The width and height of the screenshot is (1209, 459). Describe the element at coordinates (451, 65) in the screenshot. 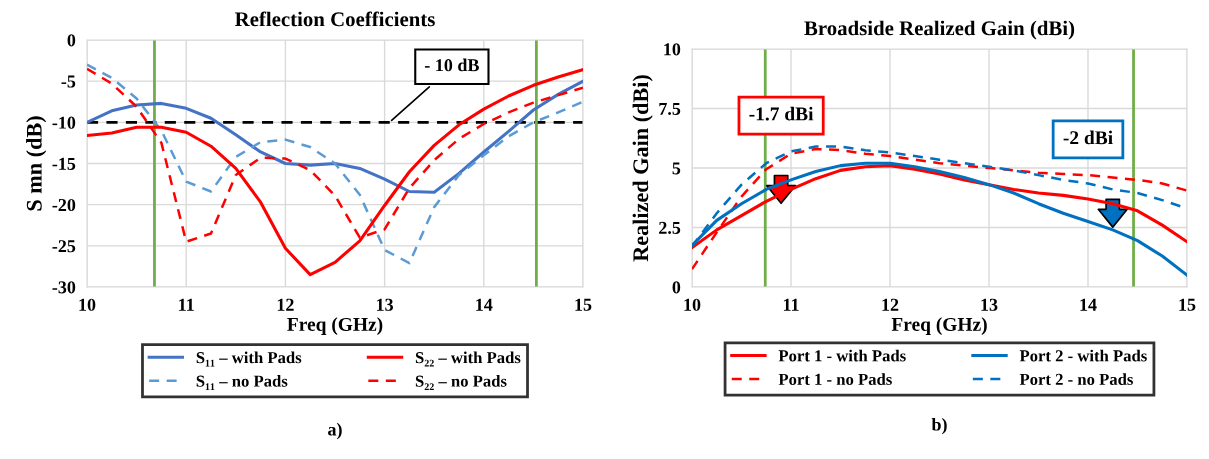

I see `ref-line-label: - 10 dB` at that location.